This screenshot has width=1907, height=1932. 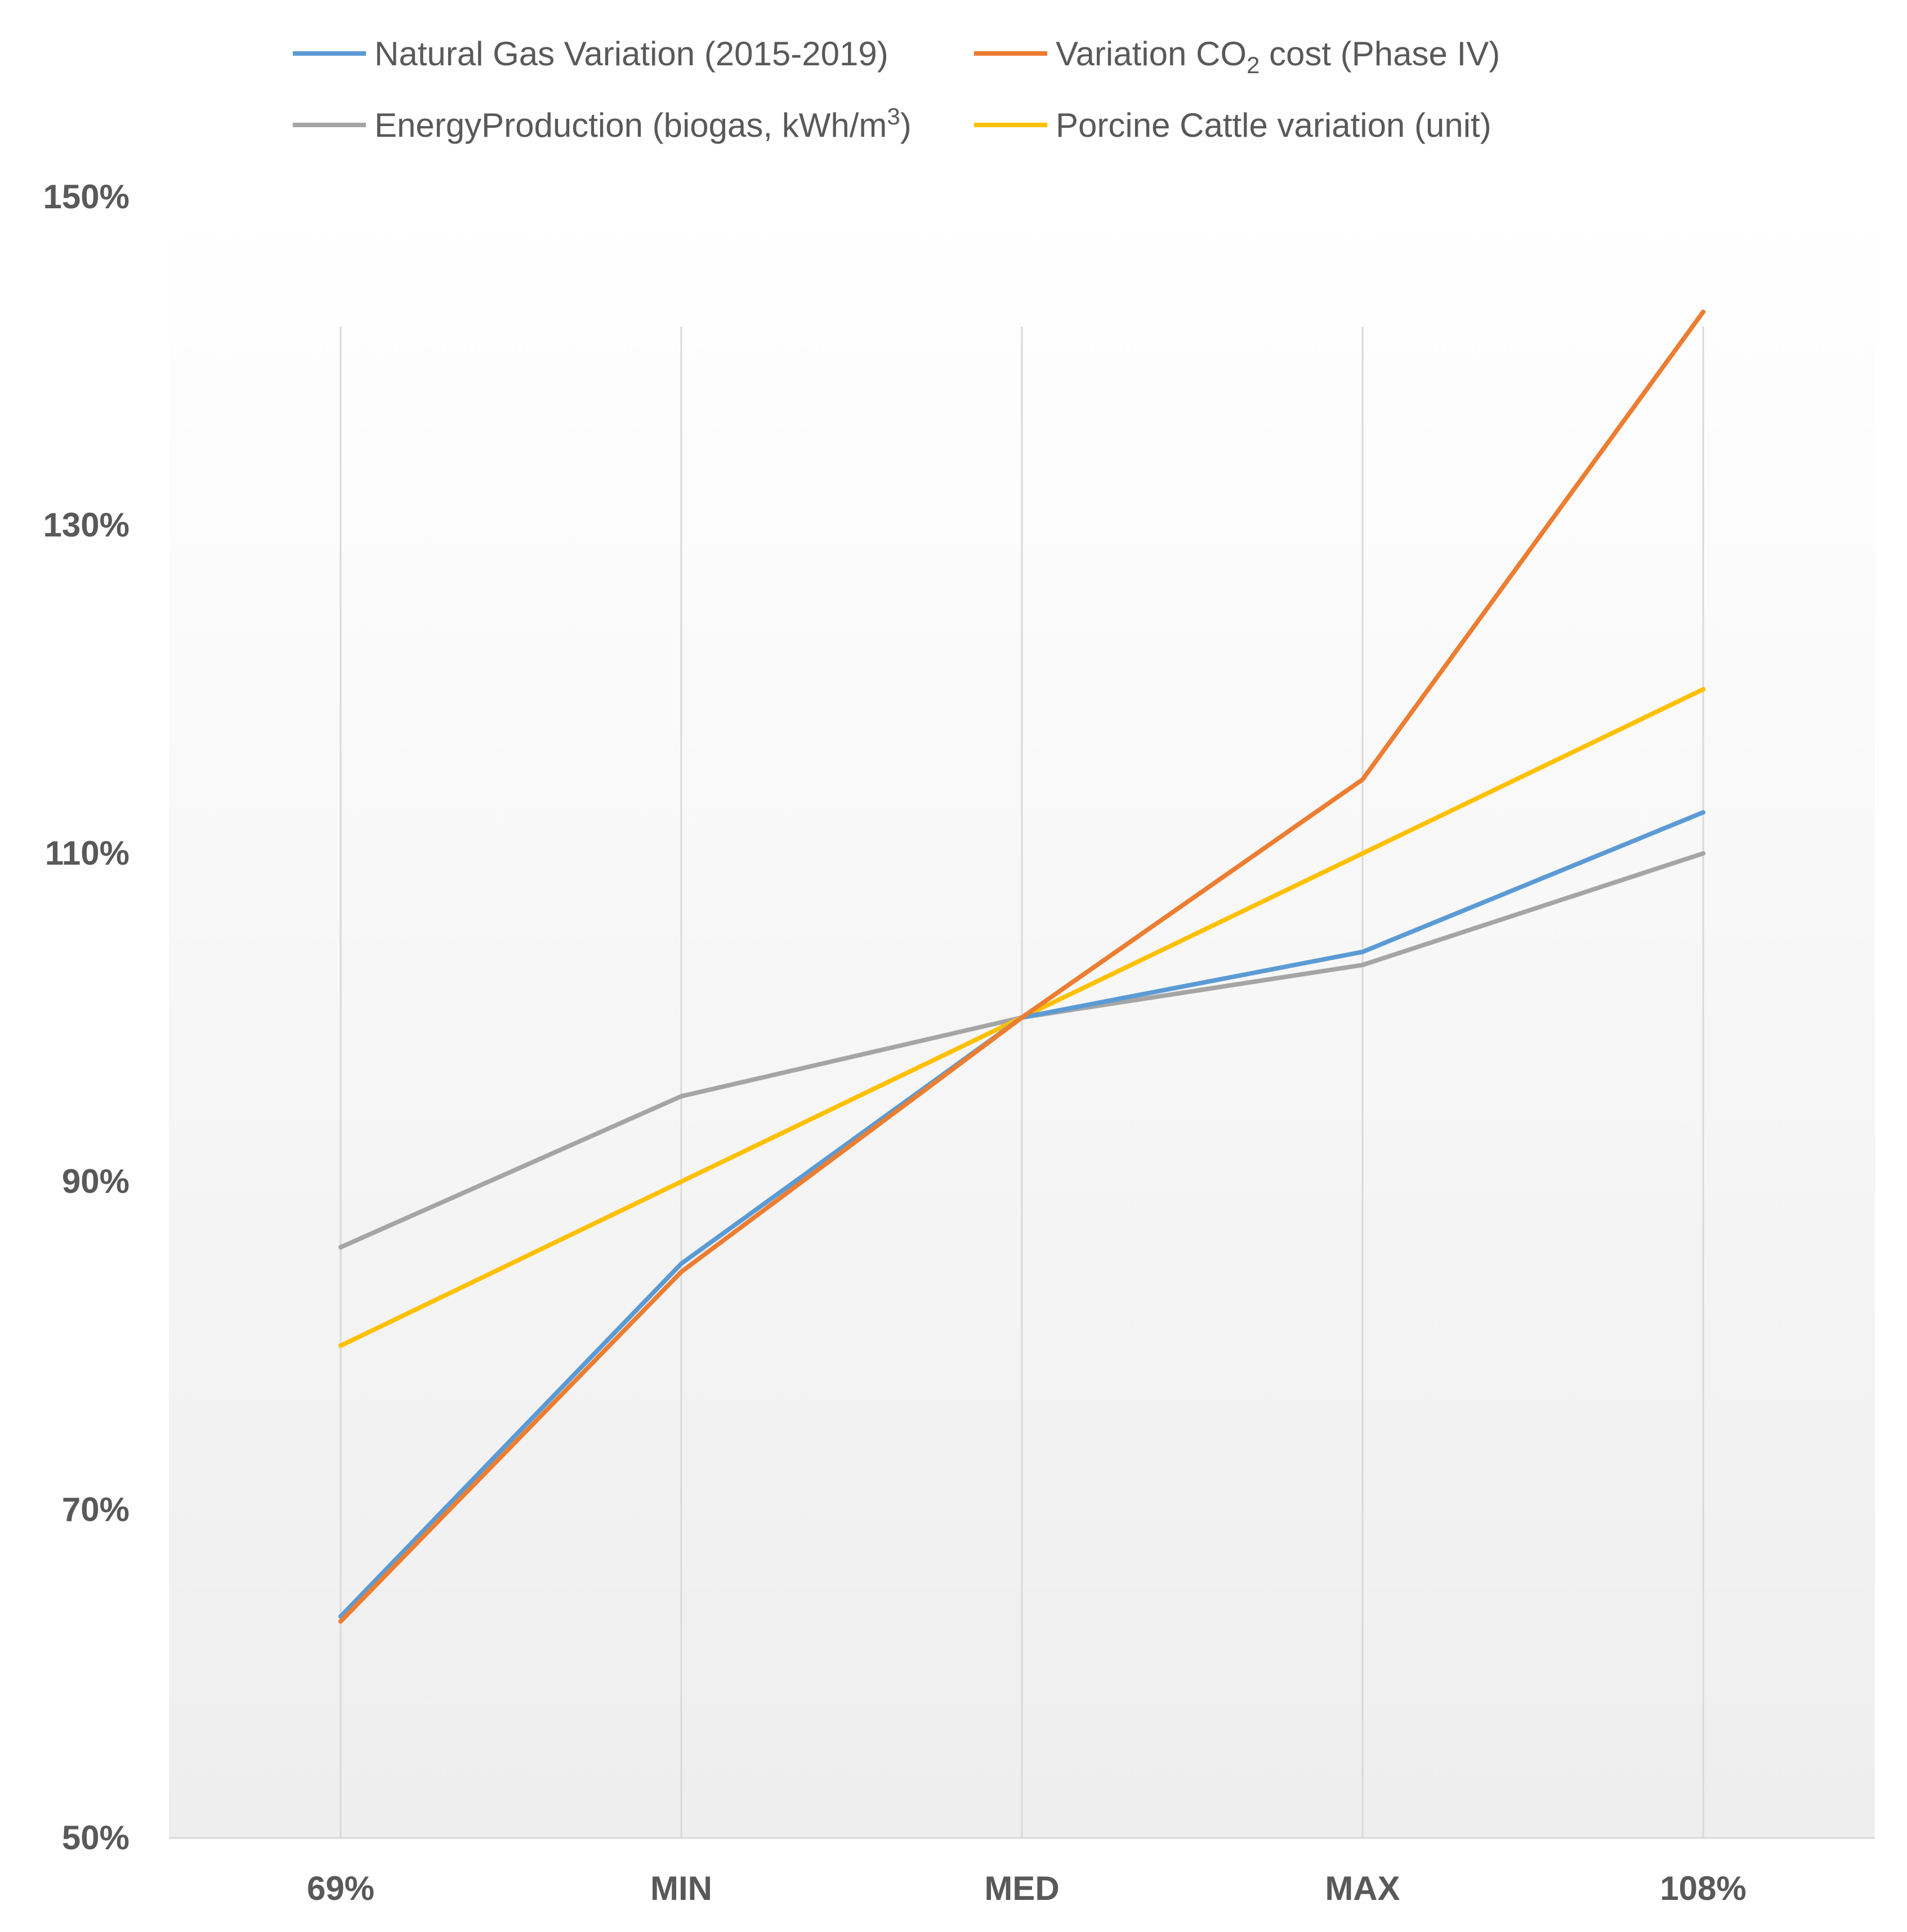 What do you see at coordinates (681, 1263) in the screenshot?
I see `data-point-natural-gas-variation-2015-2019-min` at bounding box center [681, 1263].